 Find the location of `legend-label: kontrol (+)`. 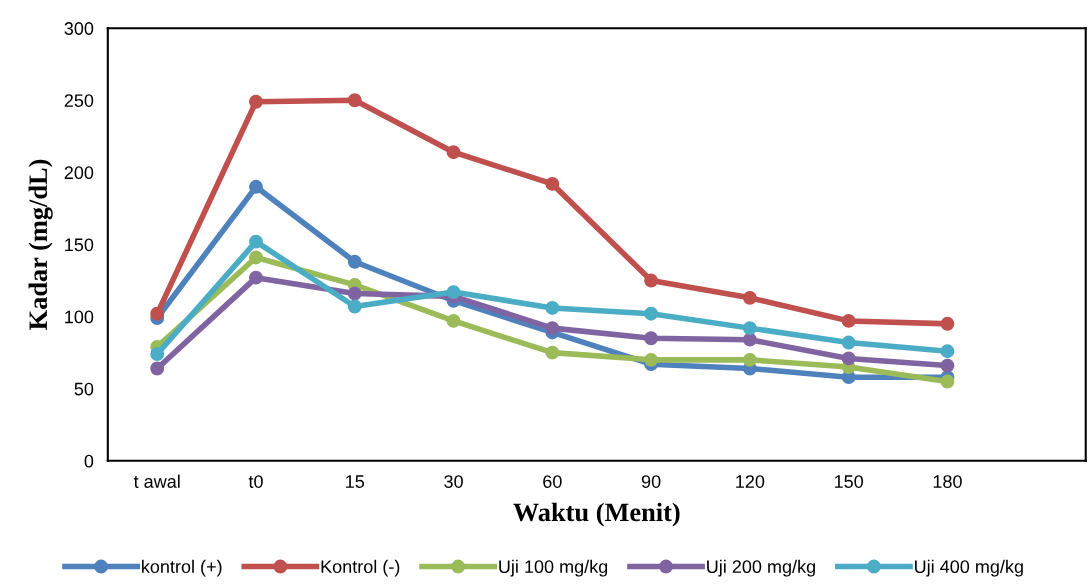

legend-label: kontrol (+) is located at coordinates (182, 568).